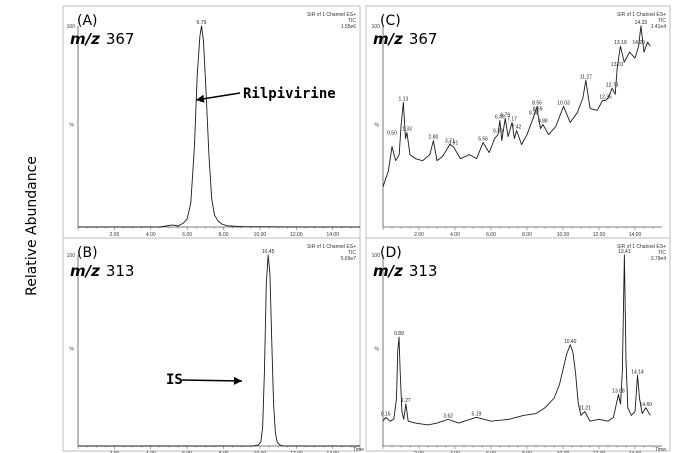 The height and width of the screenshot is (453, 673). I want to click on peak-label: 2.80, so click(434, 138).